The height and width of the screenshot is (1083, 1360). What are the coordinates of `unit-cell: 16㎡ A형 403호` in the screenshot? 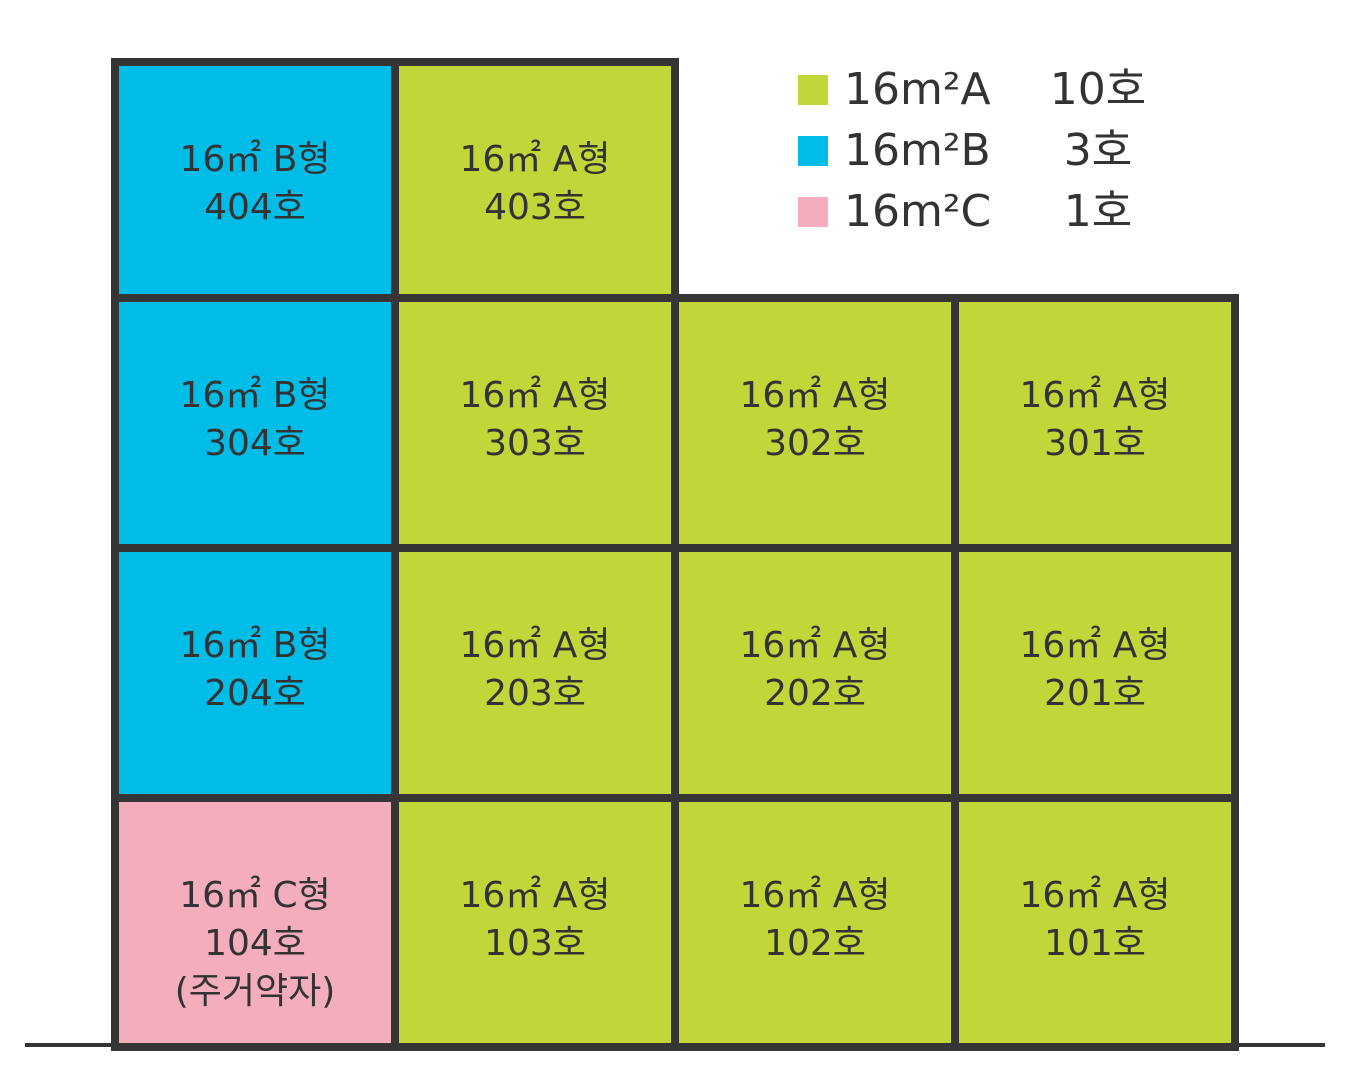 It's located at (535, 180).